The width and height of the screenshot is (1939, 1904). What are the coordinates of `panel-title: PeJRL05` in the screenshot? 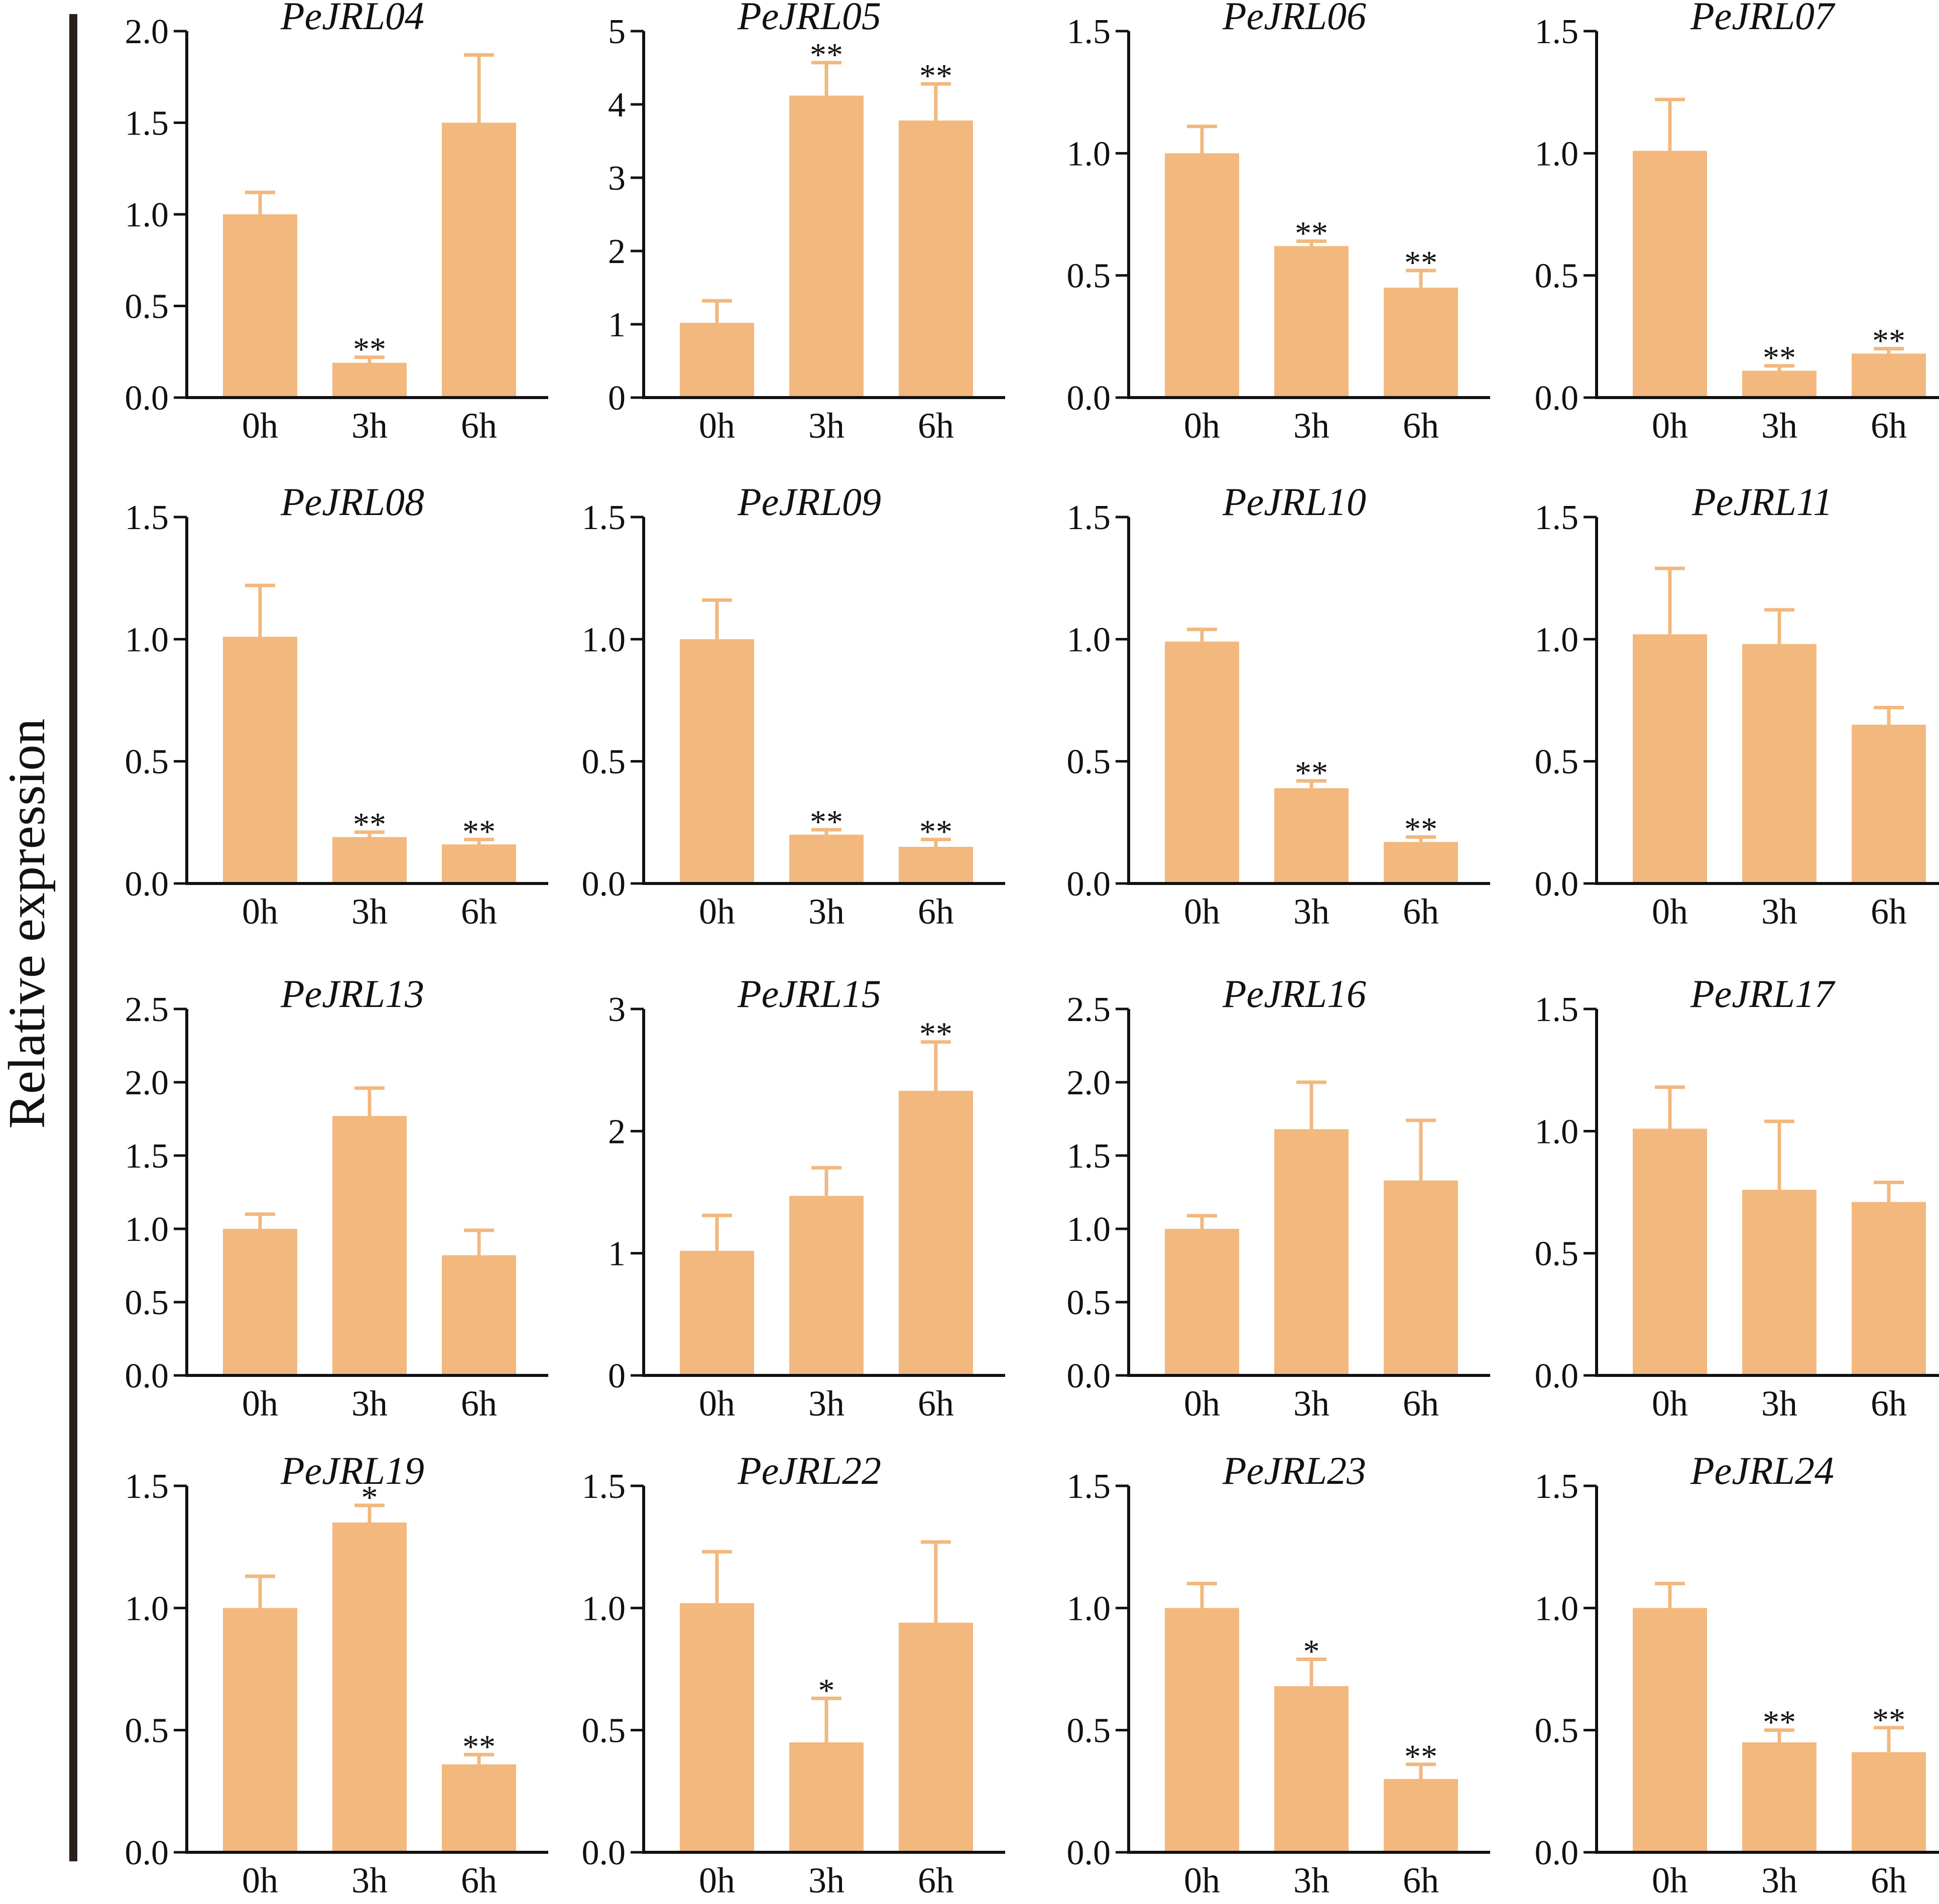 It's located at (809, 19).